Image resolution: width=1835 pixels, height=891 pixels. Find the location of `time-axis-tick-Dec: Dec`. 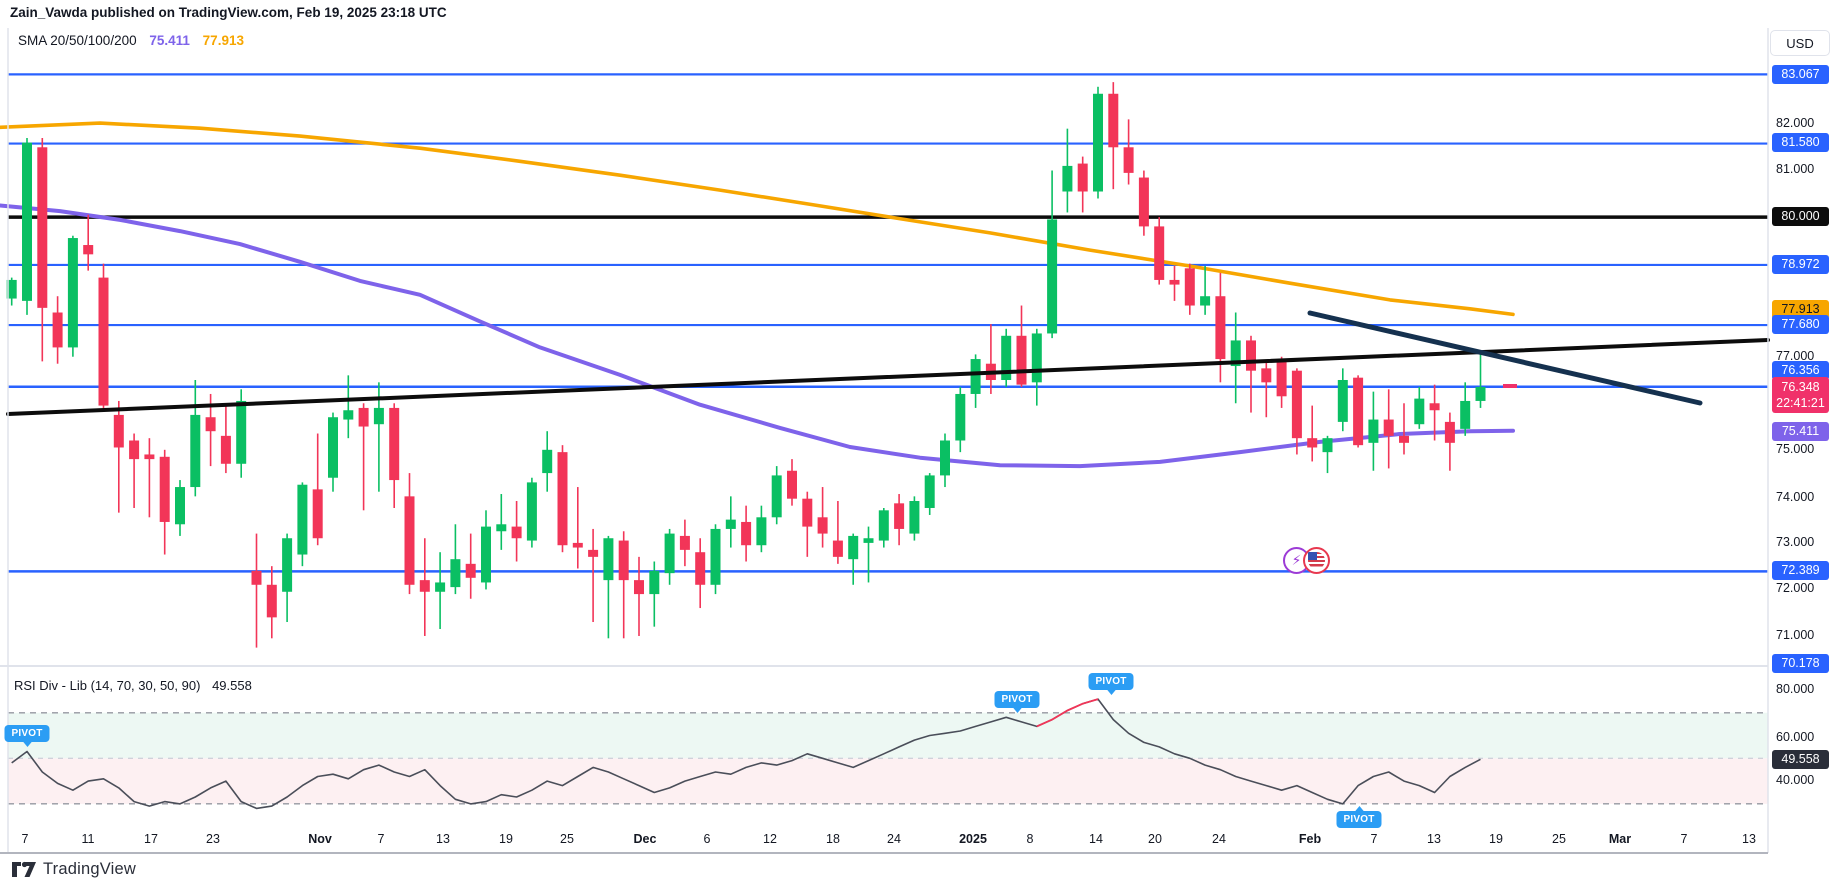

time-axis-tick-Dec: Dec is located at coordinates (645, 839).